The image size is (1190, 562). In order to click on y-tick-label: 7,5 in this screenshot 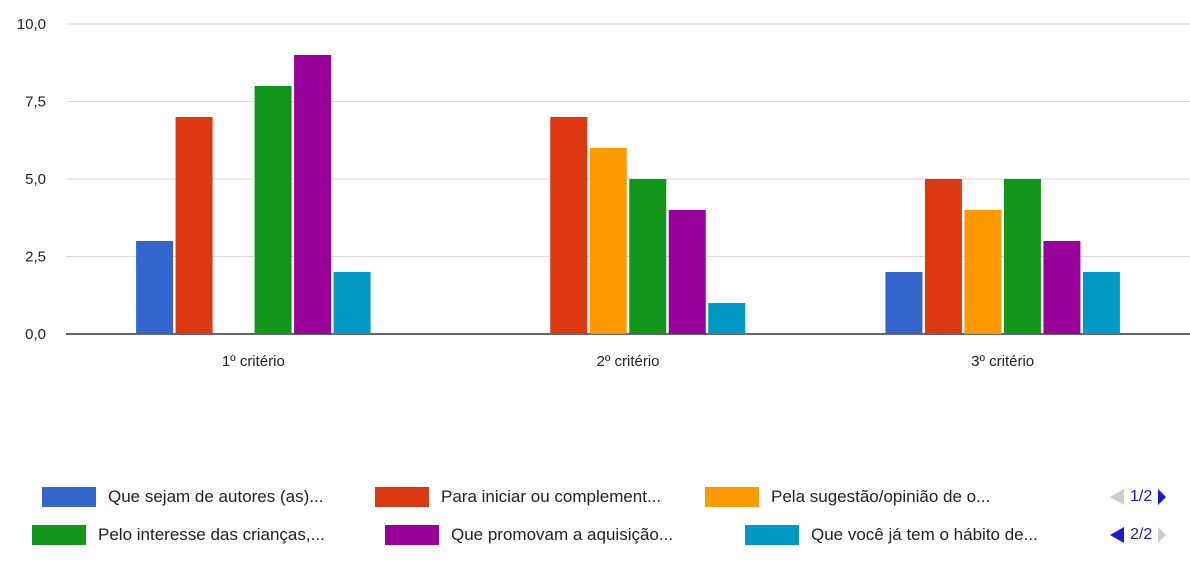, I will do `click(35, 102)`.